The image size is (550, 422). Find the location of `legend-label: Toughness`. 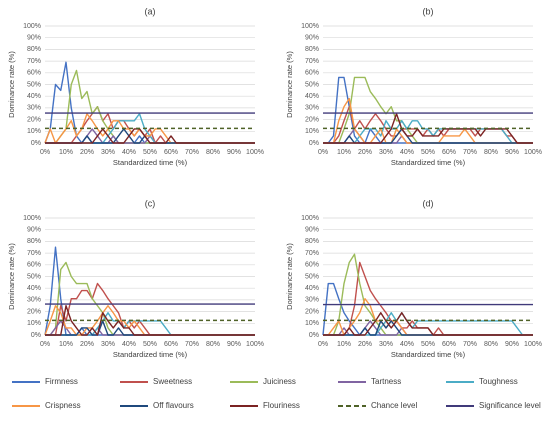

legend-label: Toughness is located at coordinates (498, 381).